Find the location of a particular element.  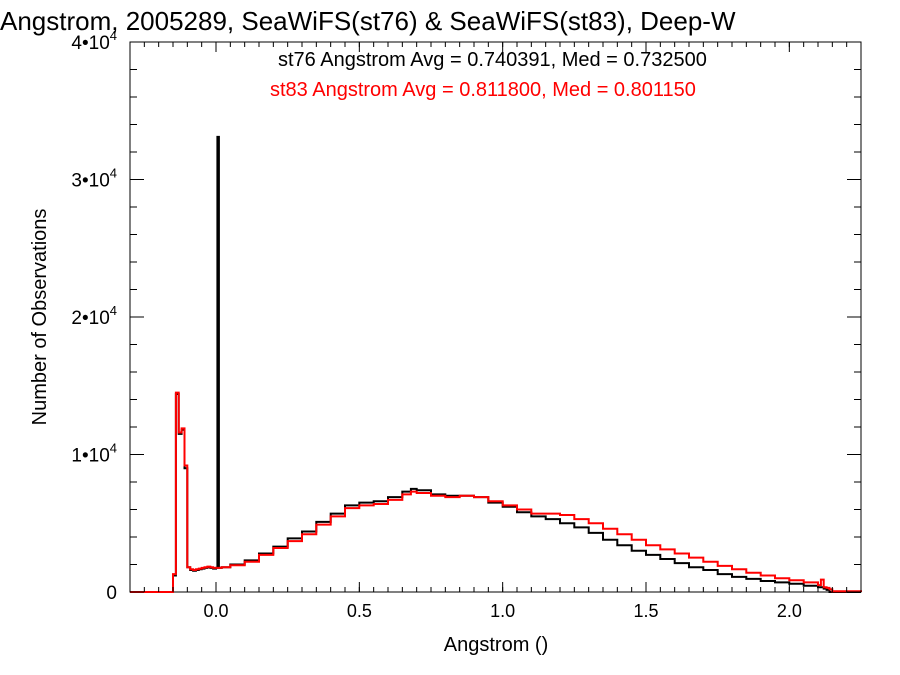

x-tick-label: 1.5 is located at coordinates (645, 611).